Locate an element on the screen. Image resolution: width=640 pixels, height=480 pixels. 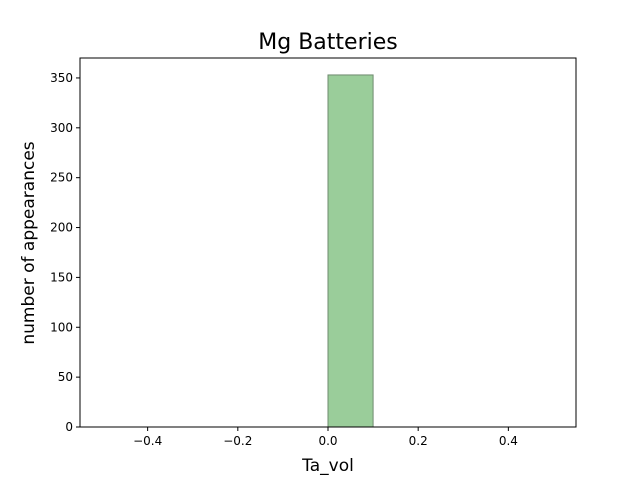
histogram-bar is located at coordinates (350, 251).